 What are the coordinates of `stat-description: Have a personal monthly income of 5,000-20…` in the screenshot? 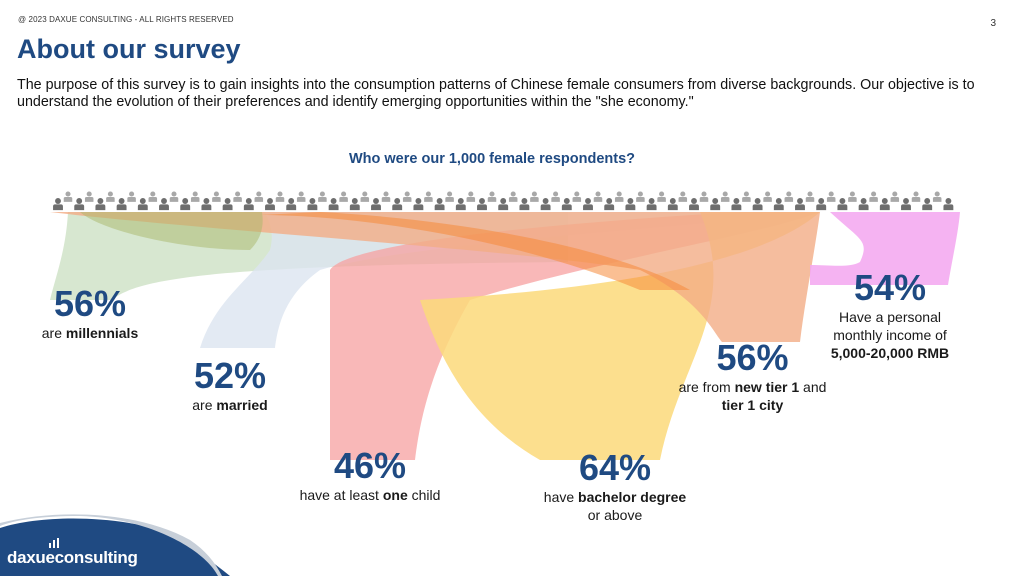 It's located at (890, 335).